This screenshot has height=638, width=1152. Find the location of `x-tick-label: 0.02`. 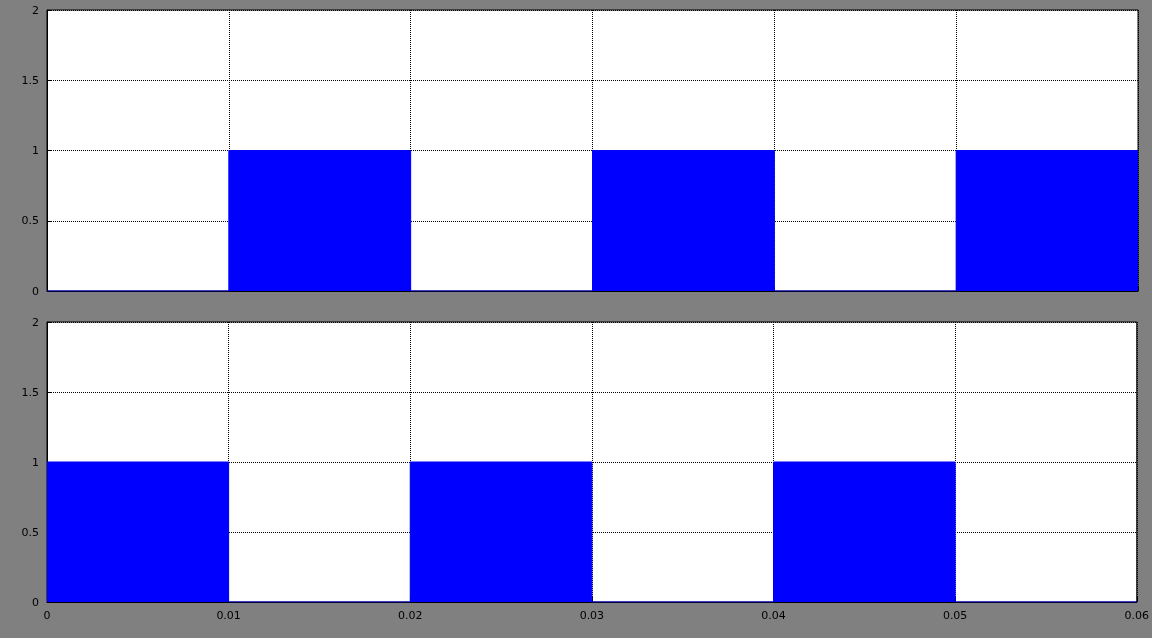

x-tick-label: 0.02 is located at coordinates (410, 615).